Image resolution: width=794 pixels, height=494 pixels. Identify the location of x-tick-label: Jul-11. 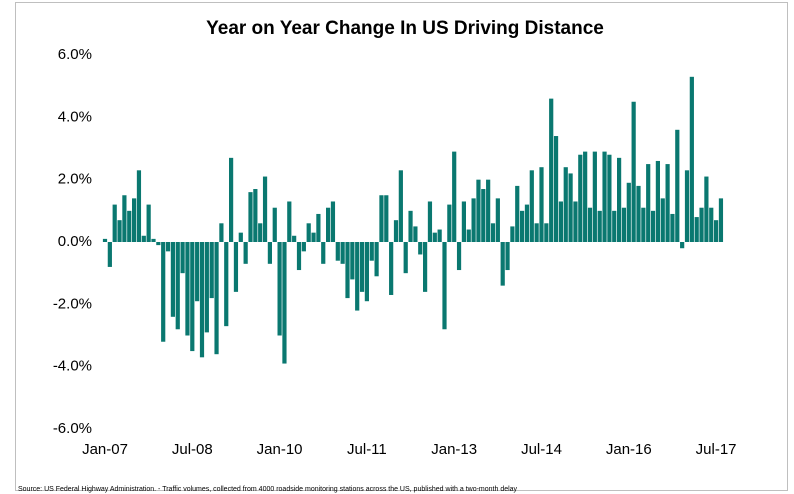
(367, 449).